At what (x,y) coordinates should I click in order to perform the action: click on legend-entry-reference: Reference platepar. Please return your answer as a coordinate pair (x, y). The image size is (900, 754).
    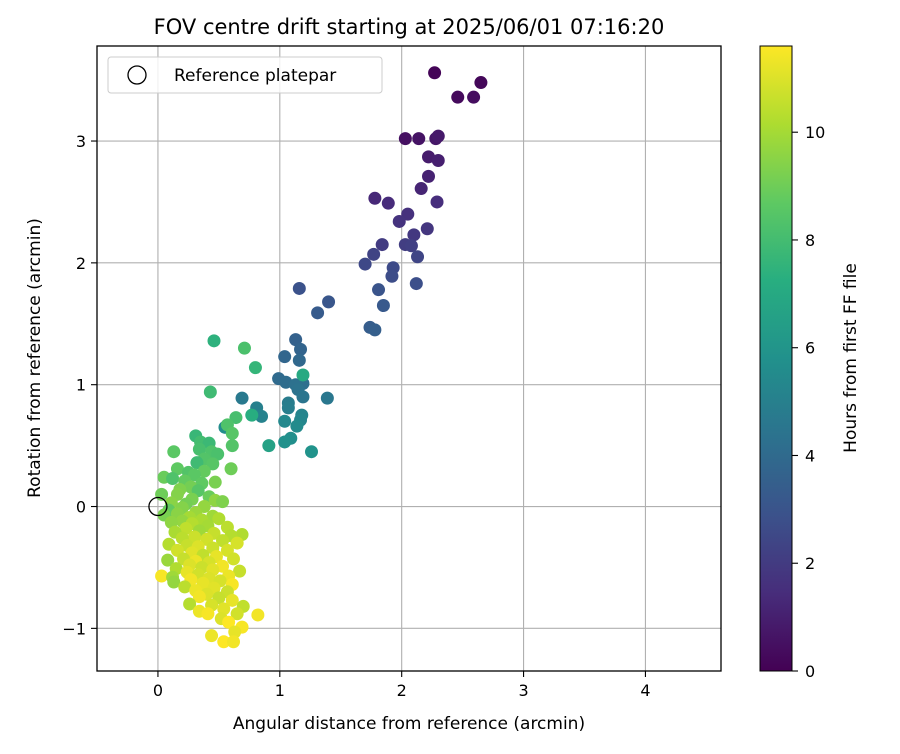
    Looking at the image, I should click on (255, 76).